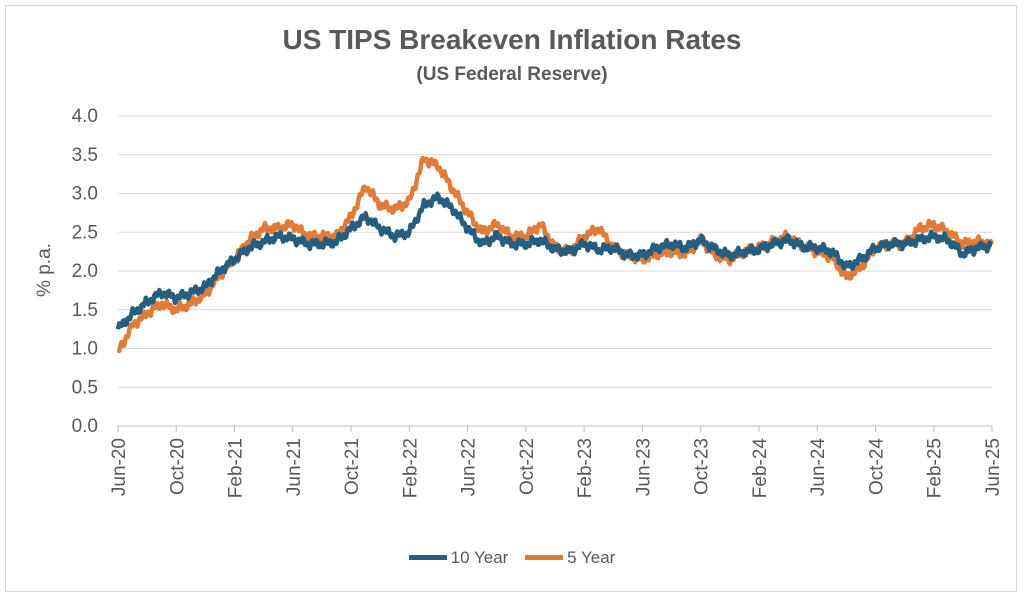 Image resolution: width=1024 pixels, height=599 pixels. Describe the element at coordinates (177, 466) in the screenshot. I see `x-tick-label: Oct-20` at that location.